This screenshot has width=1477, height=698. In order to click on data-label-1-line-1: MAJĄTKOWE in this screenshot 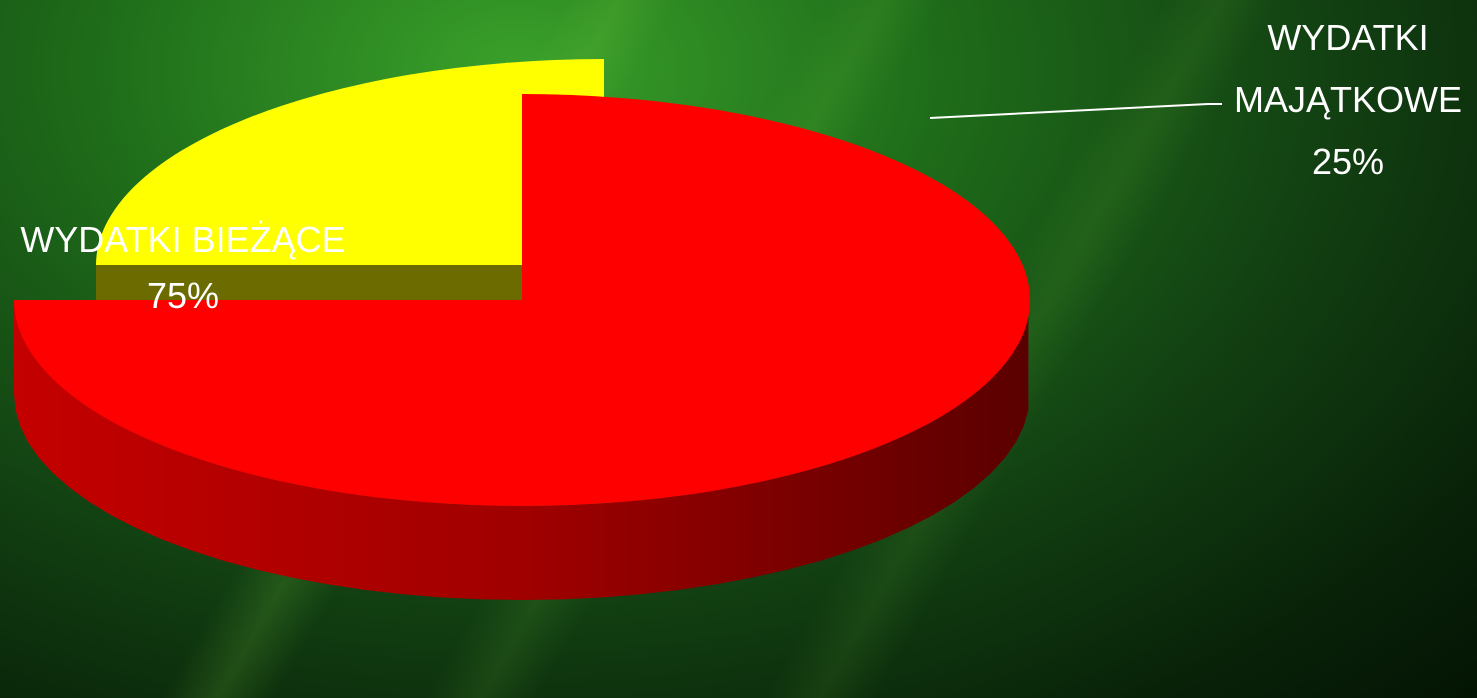, I will do `click(1348, 99)`.